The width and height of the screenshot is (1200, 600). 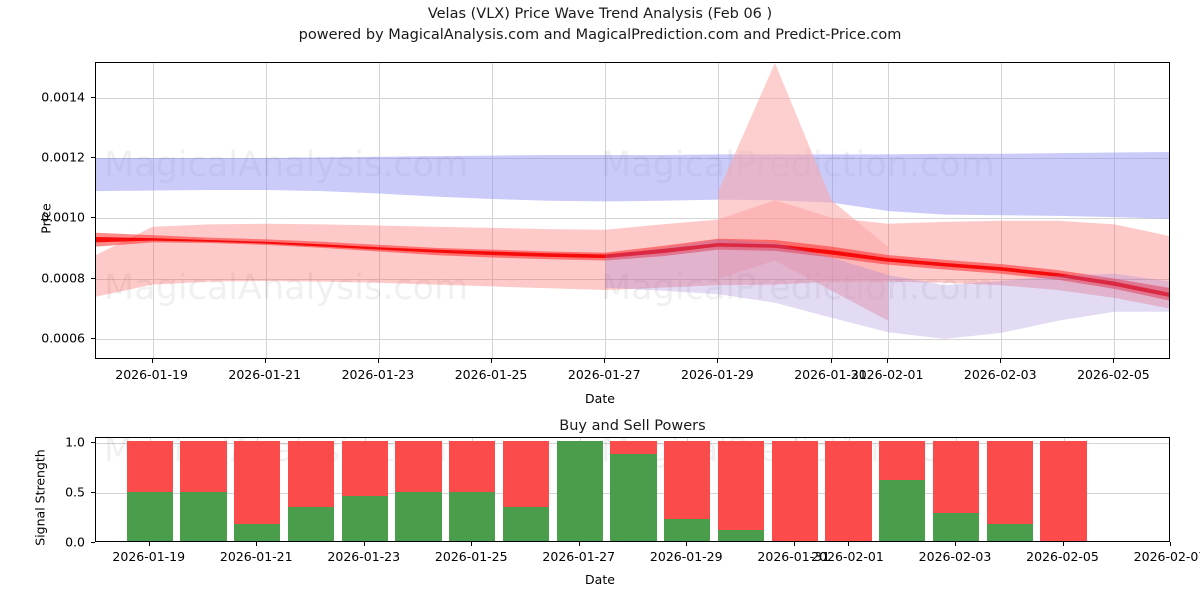 What do you see at coordinates (600, 579) in the screenshot?
I see `signal-x-axis-label: Date` at bounding box center [600, 579].